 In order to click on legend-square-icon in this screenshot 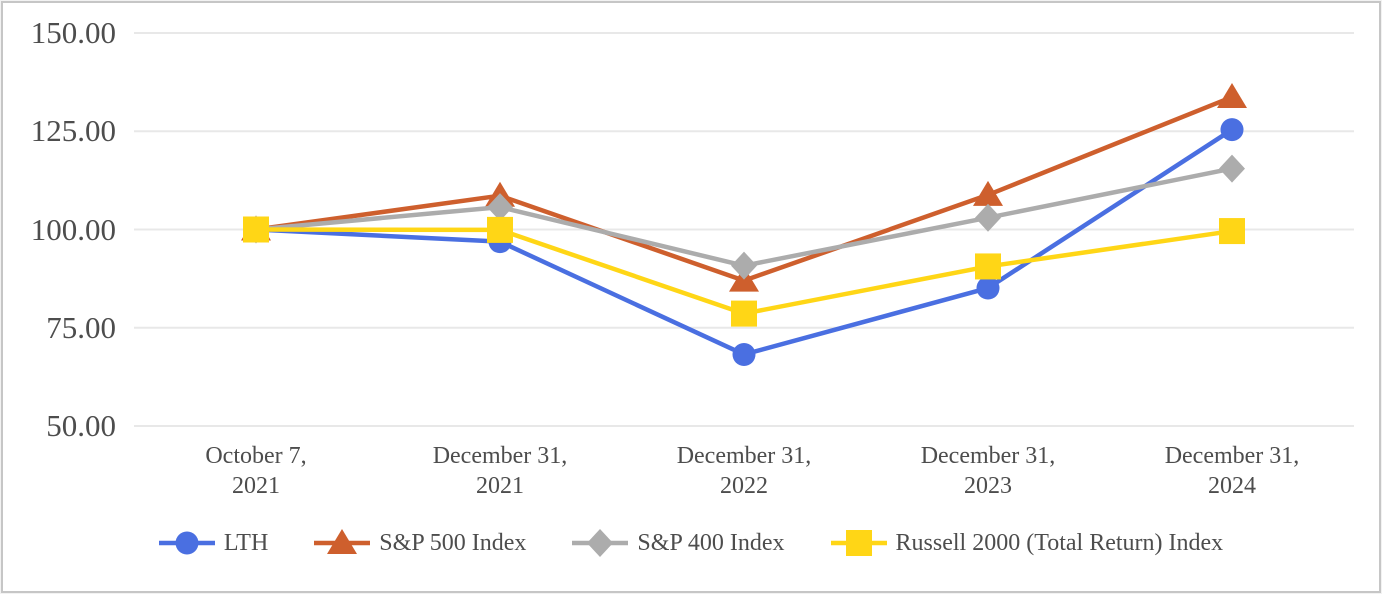, I will do `click(858, 543)`.